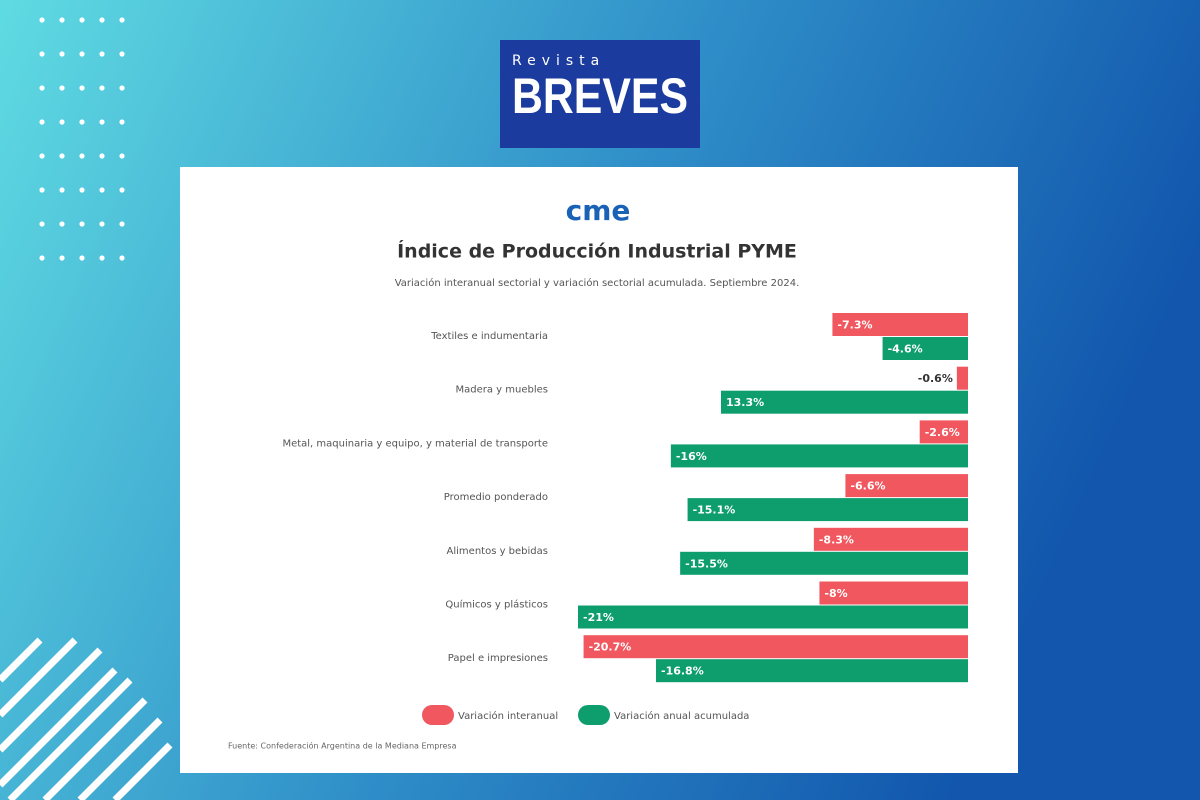 This screenshot has width=1200, height=800. Describe the element at coordinates (497, 551) in the screenshot. I see `category-label: Alimentos y bebidas` at that location.